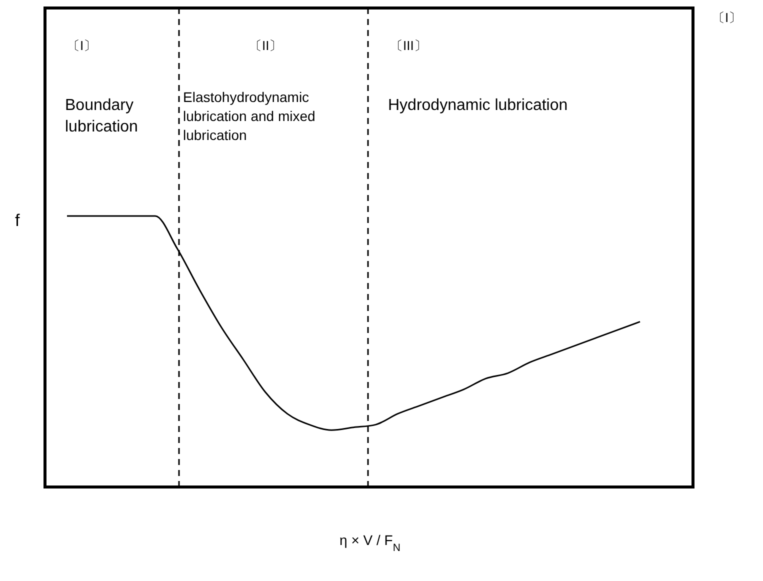 Image resolution: width=763 pixels, height=581 pixels. What do you see at coordinates (370, 543) in the screenshot?
I see `x-axis-title: η × V / F$_{N}$` at bounding box center [370, 543].